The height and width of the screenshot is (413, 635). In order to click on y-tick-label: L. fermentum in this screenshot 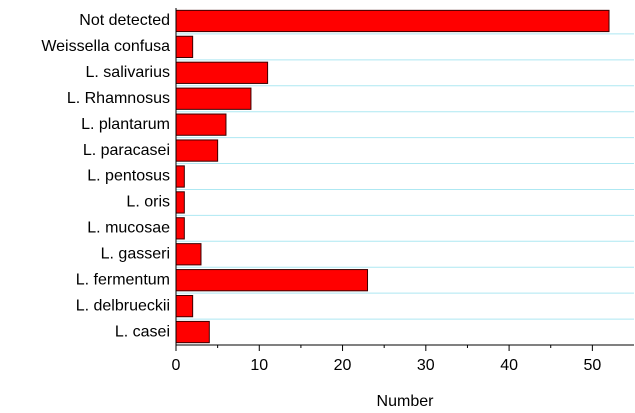, I will do `click(123, 279)`.